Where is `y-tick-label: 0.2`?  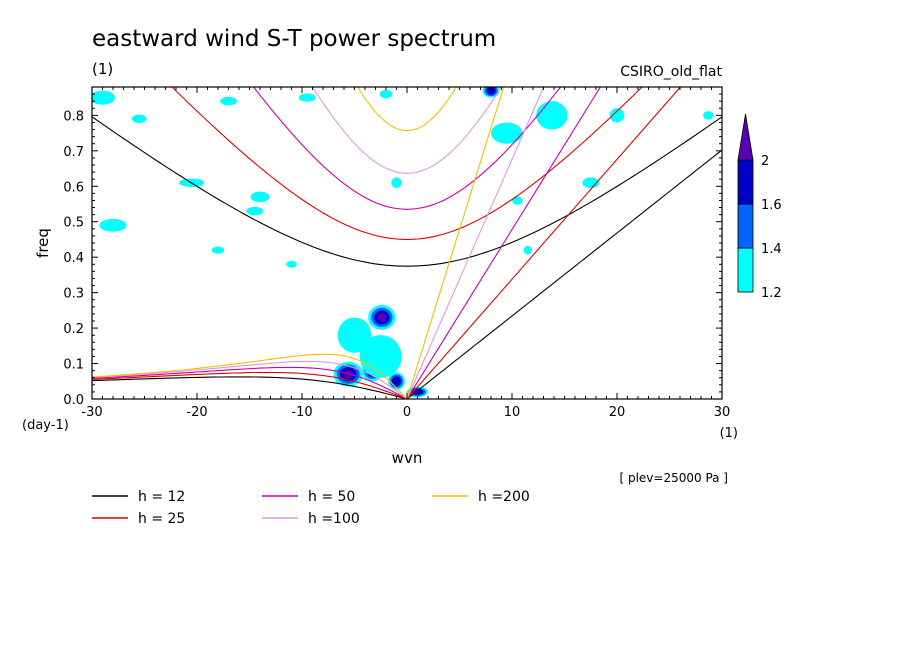
y-tick-label: 0.2 is located at coordinates (73, 329).